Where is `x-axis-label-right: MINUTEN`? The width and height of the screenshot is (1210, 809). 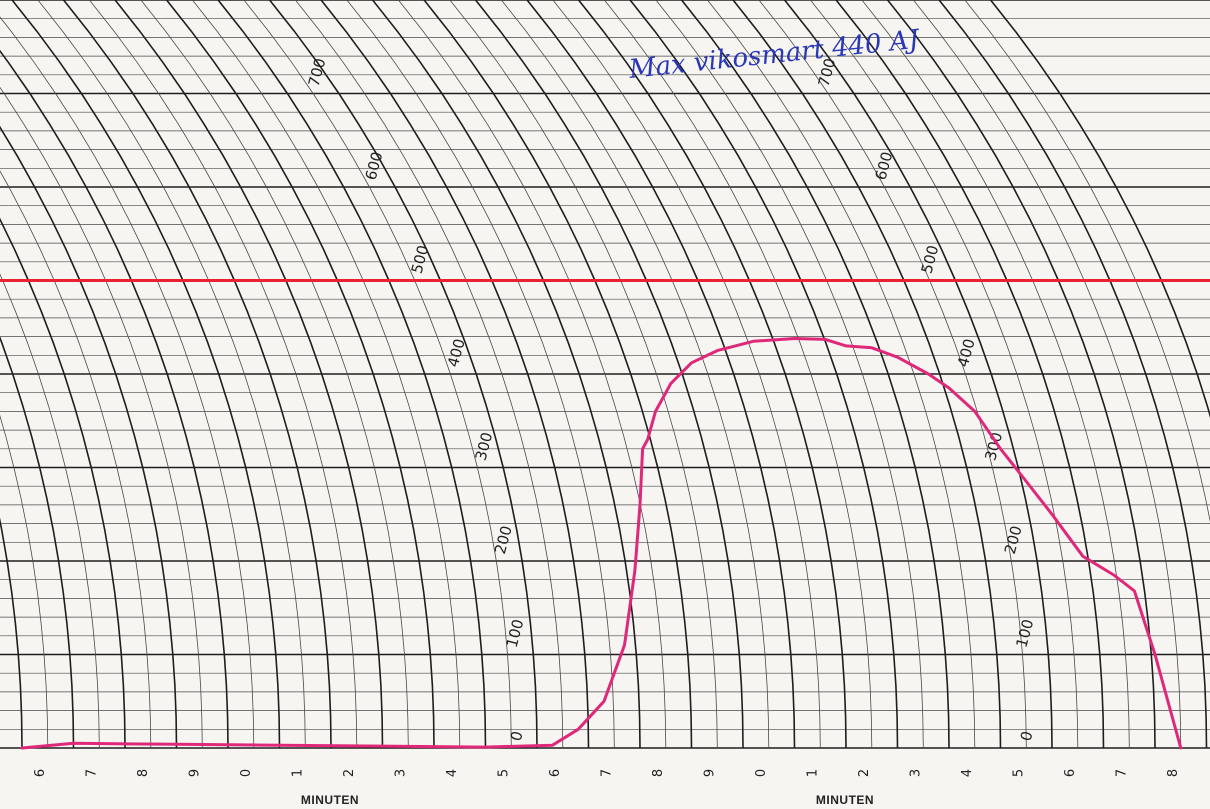
x-axis-label-right: MINUTEN is located at coordinates (845, 800).